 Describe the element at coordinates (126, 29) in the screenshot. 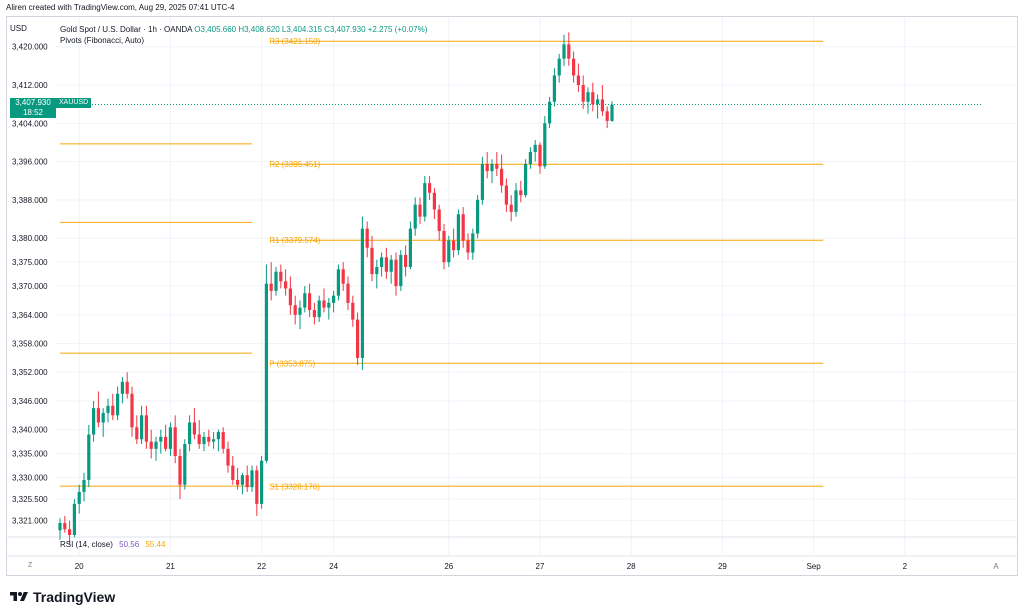

I see `symbol-title: Gold Spot / U.S. Dollar · 1h · OANDA` at that location.